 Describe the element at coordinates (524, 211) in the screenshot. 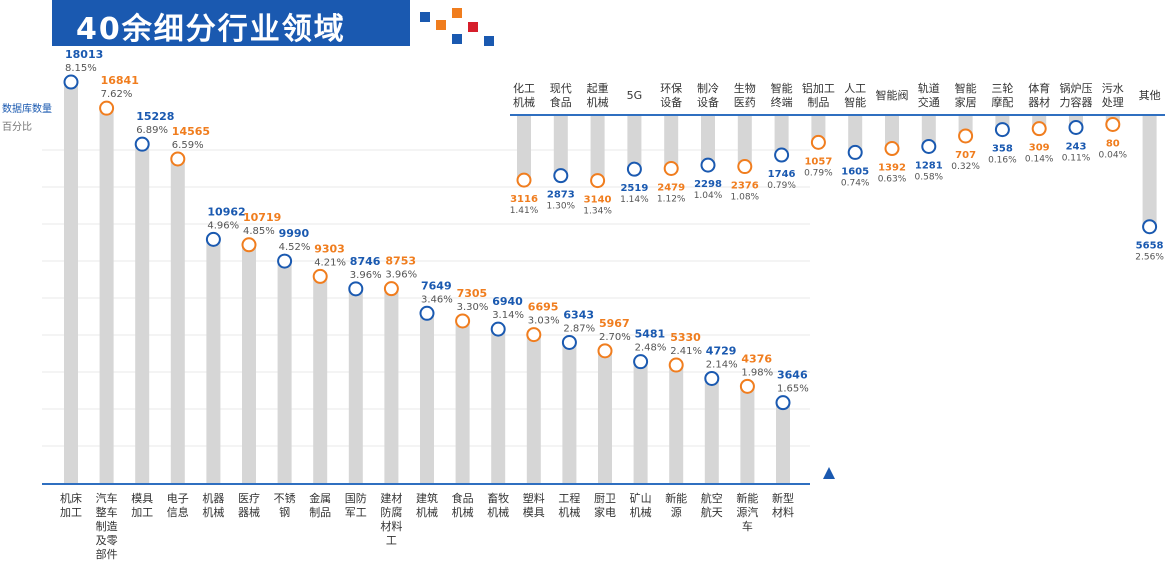

I see `percent-label: 1.41%` at that location.